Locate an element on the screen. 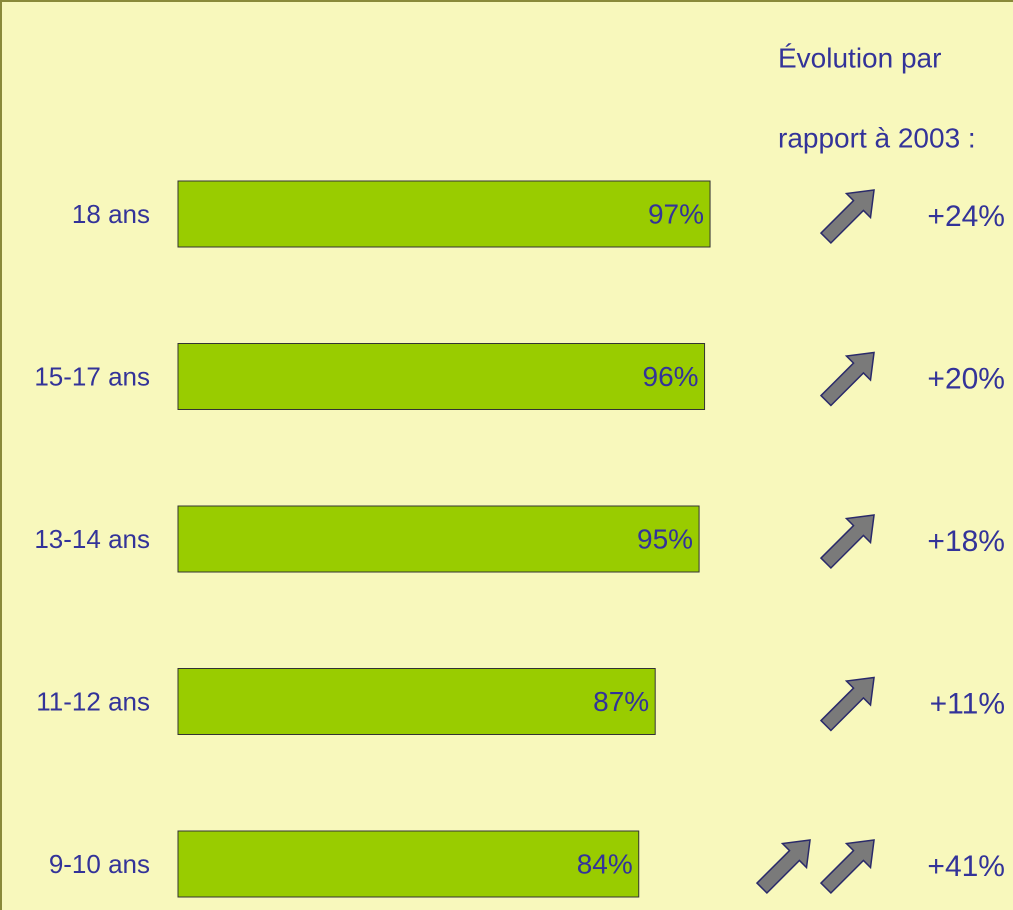 Image resolution: width=1013 pixels, height=910 pixels. category-label: 15-17 ans is located at coordinates (92, 376).